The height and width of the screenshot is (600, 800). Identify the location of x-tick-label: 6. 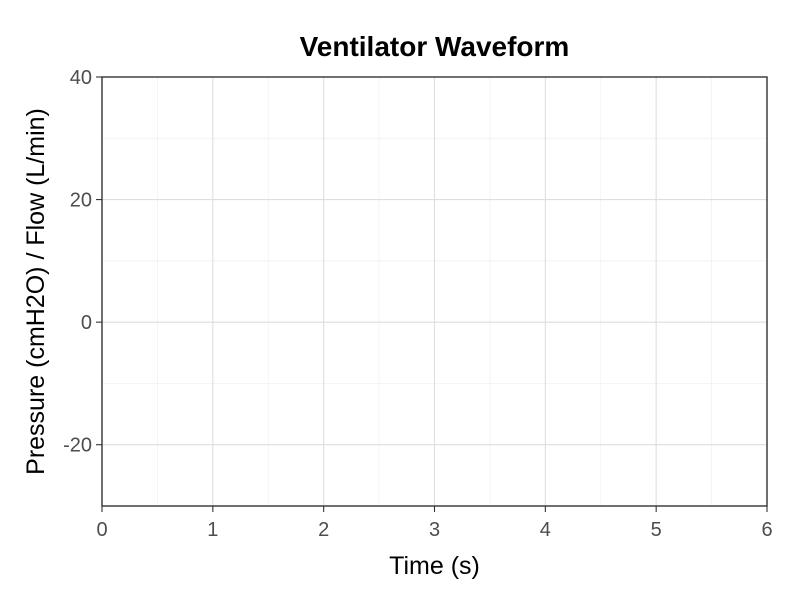
(766, 530).